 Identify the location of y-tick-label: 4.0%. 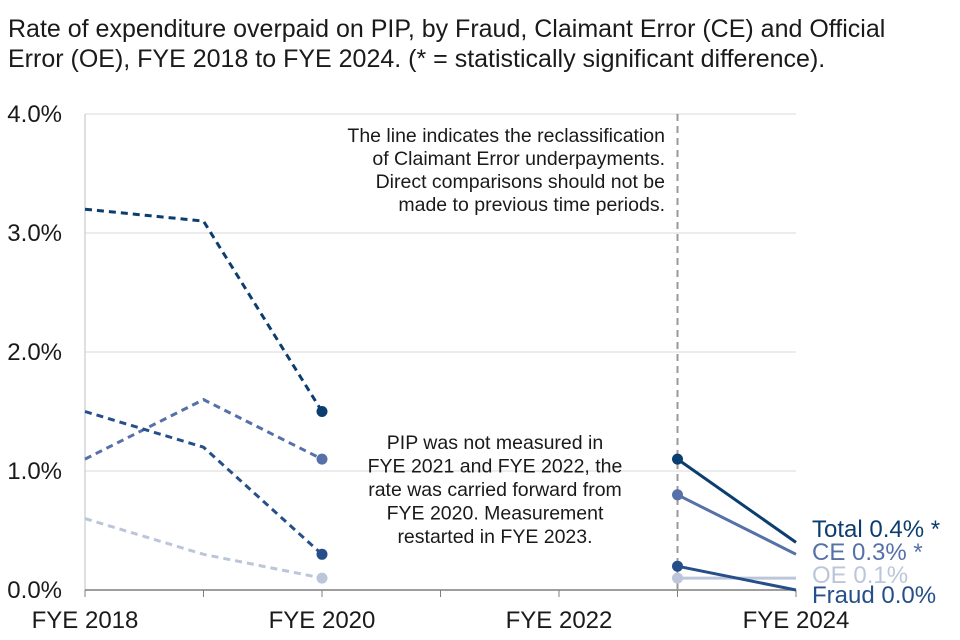
(34, 114).